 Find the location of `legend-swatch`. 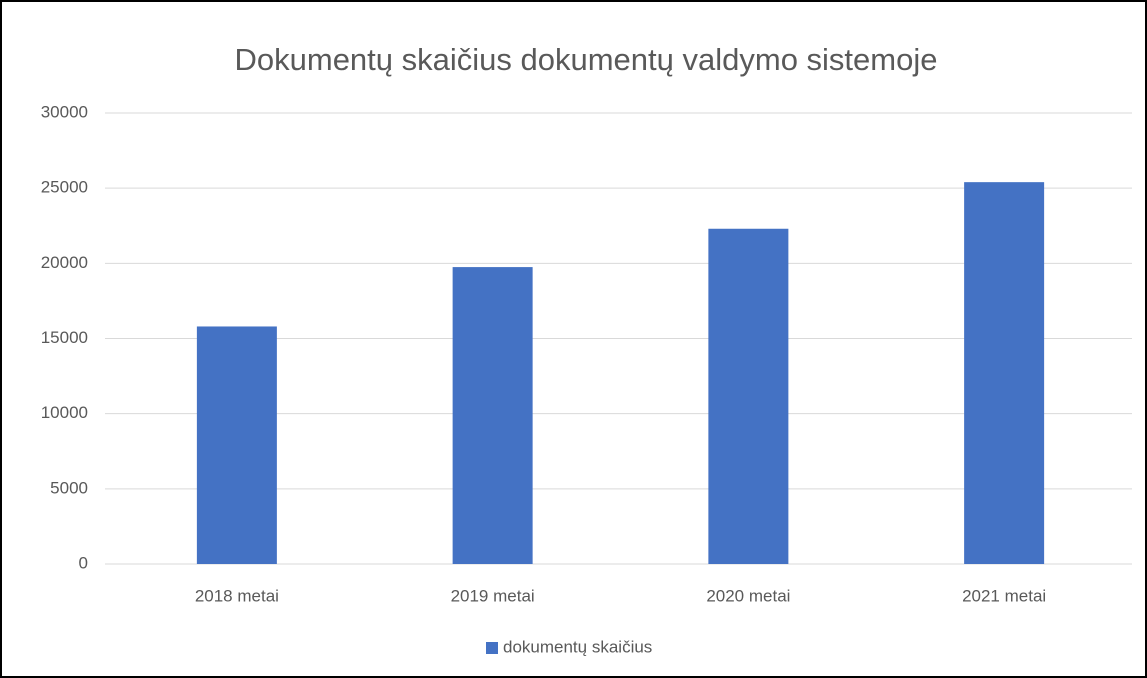

legend-swatch is located at coordinates (492, 648).